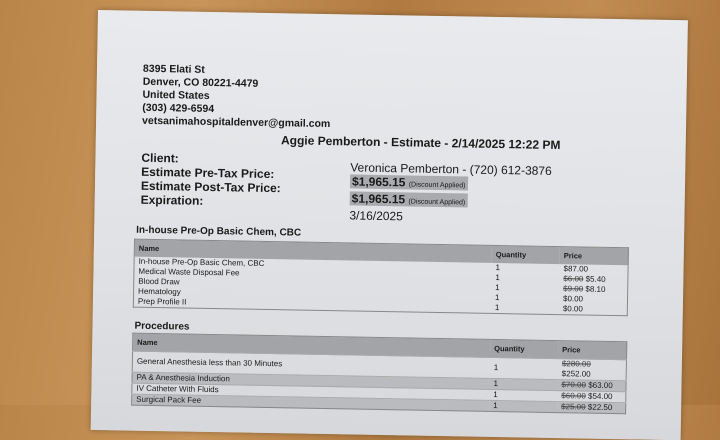  Describe the element at coordinates (576, 374) in the screenshot. I see `discounted-price: $252.00` at that location.